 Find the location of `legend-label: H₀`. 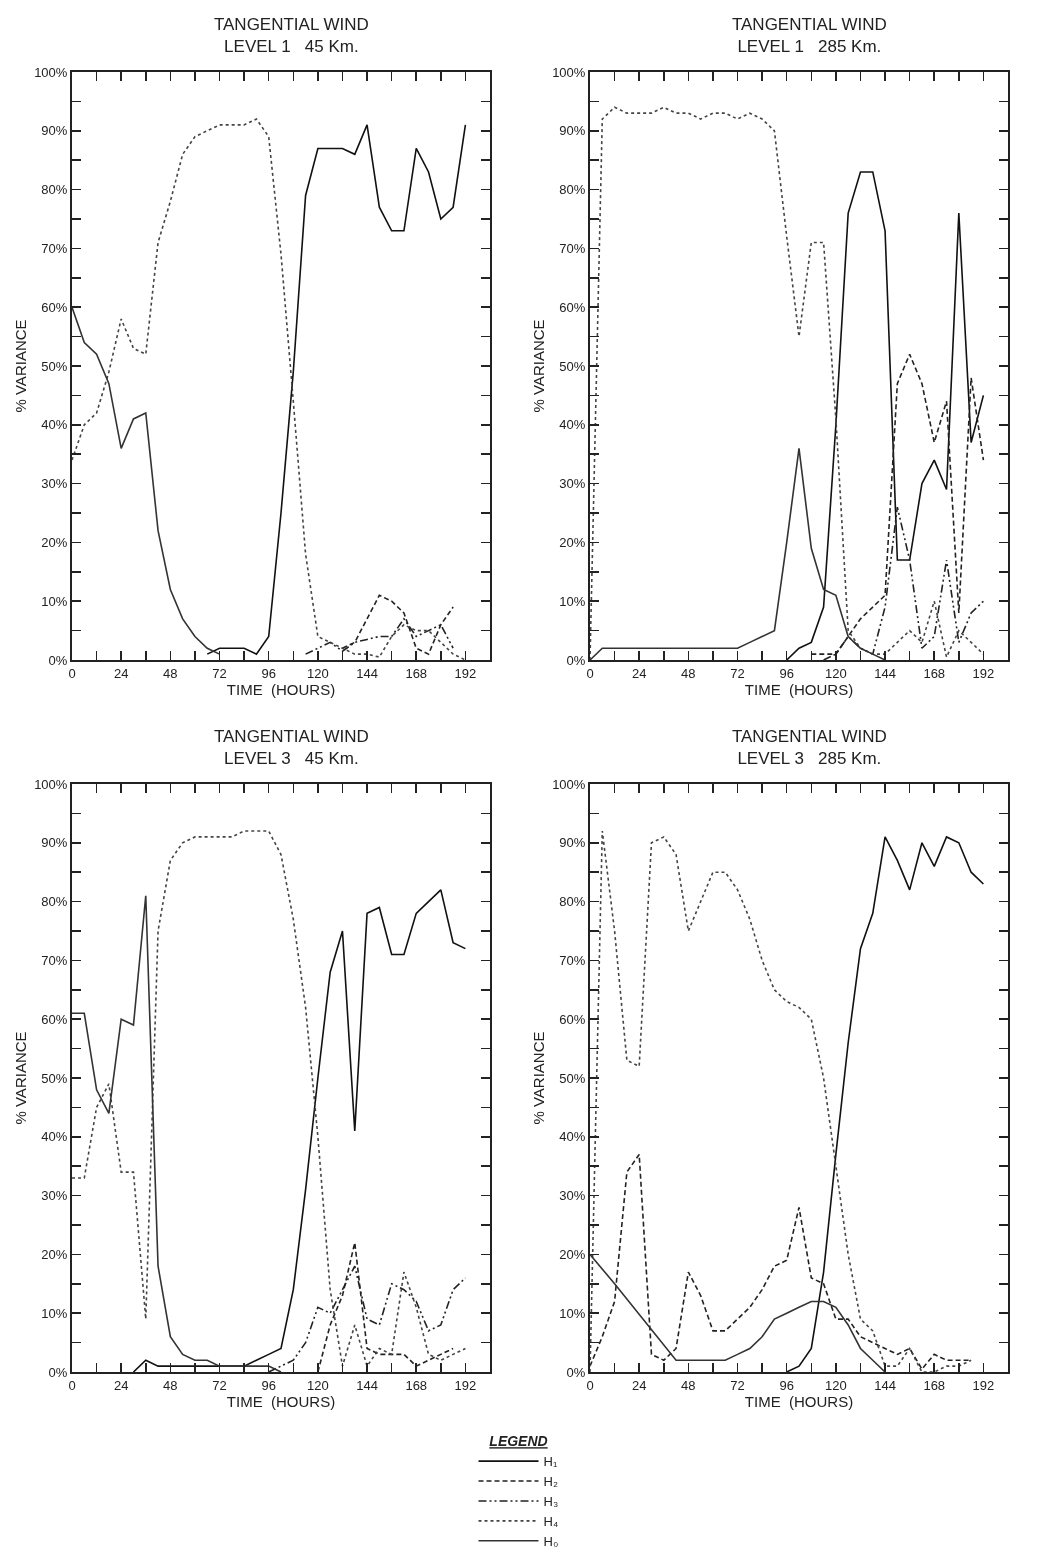

legend-label: H₀ is located at coordinates (551, 1541).